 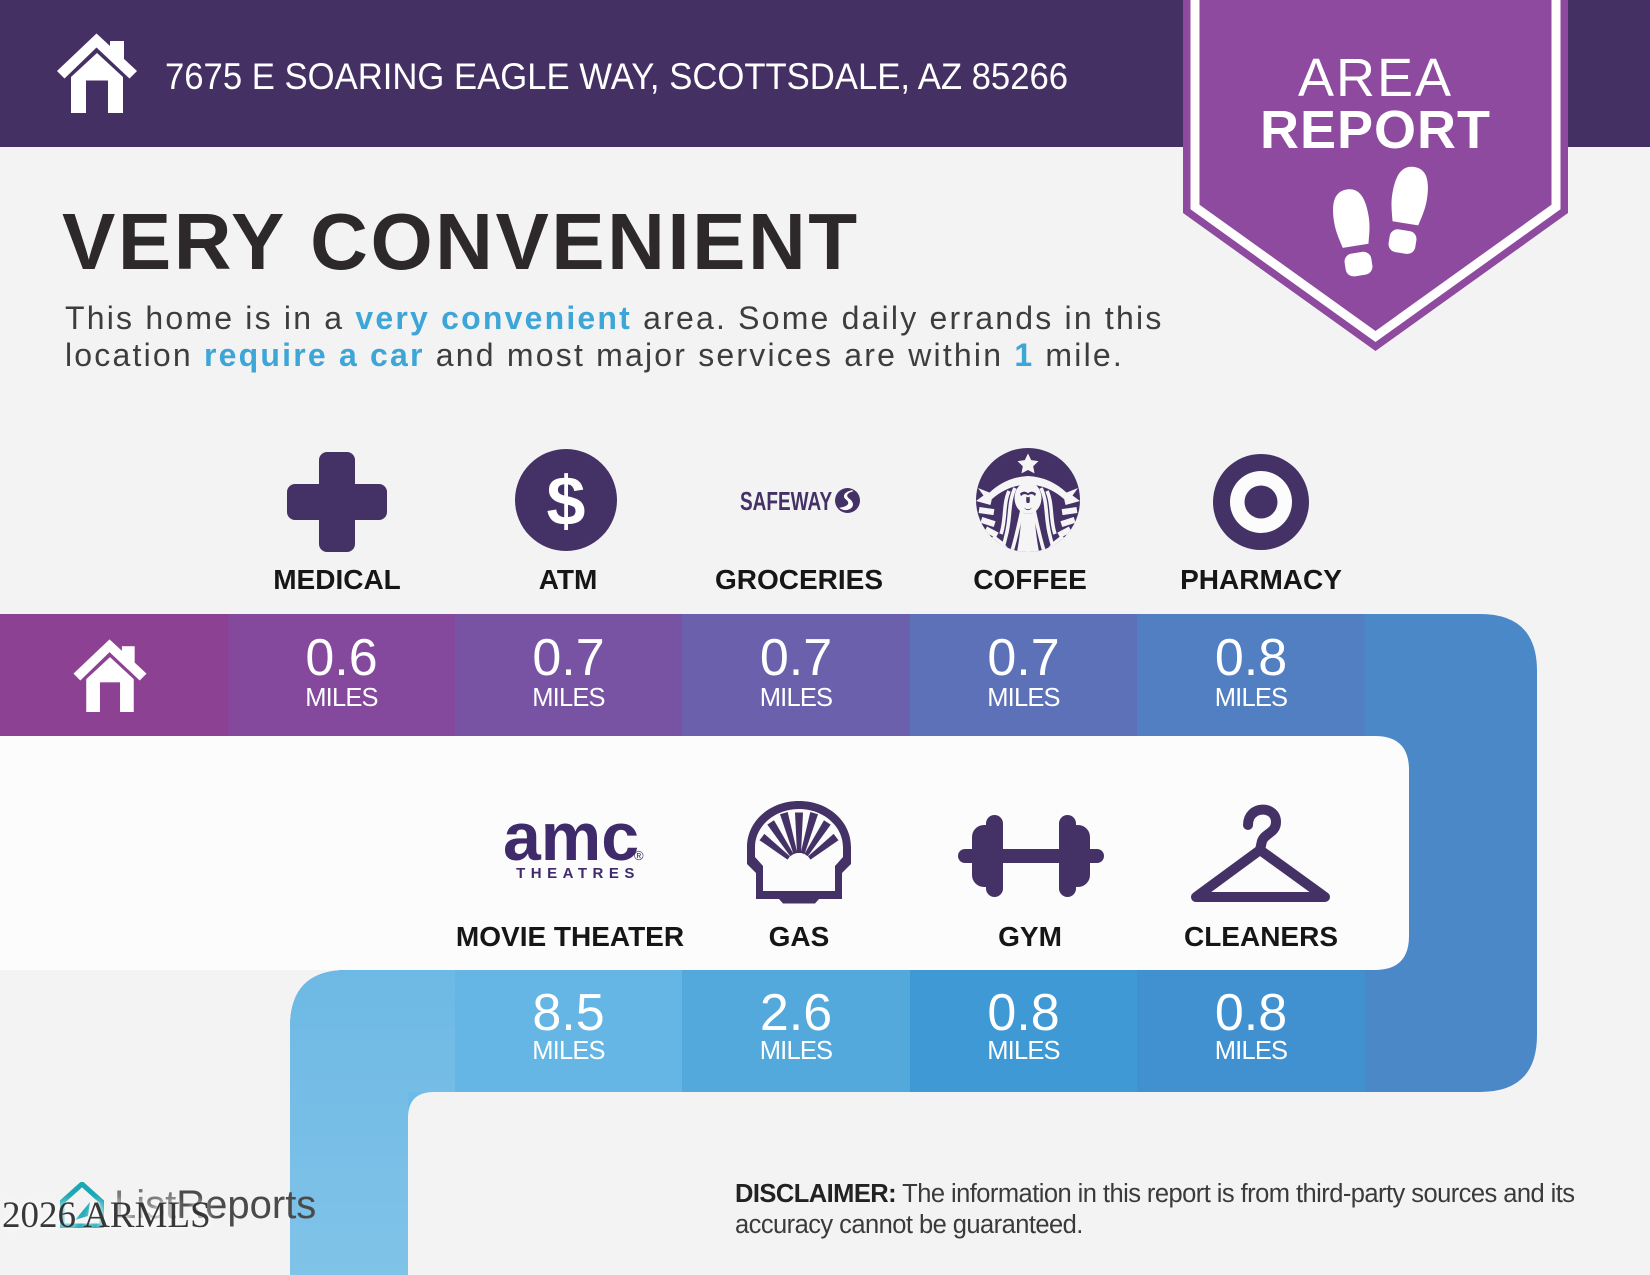 What do you see at coordinates (1375, 130) in the screenshot?
I see `svg-text: REPORT` at bounding box center [1375, 130].